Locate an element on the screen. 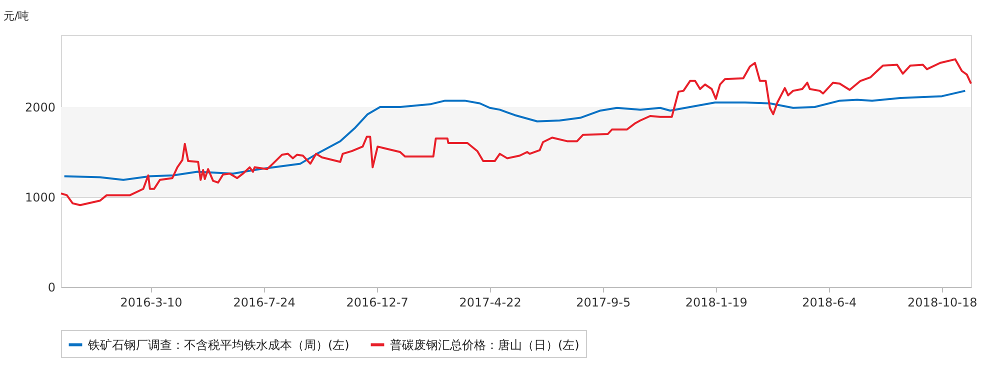 This screenshot has width=989, height=368. y-tick-label: 0 is located at coordinates (52, 287).